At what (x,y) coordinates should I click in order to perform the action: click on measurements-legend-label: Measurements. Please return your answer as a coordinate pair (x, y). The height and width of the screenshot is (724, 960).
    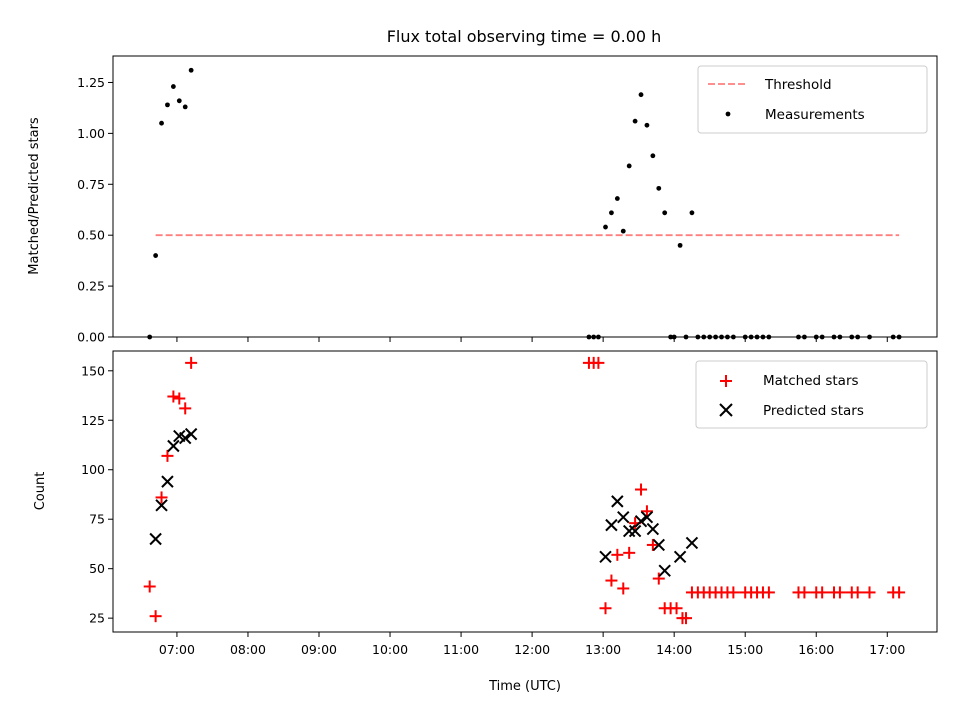
    Looking at the image, I should click on (815, 115).